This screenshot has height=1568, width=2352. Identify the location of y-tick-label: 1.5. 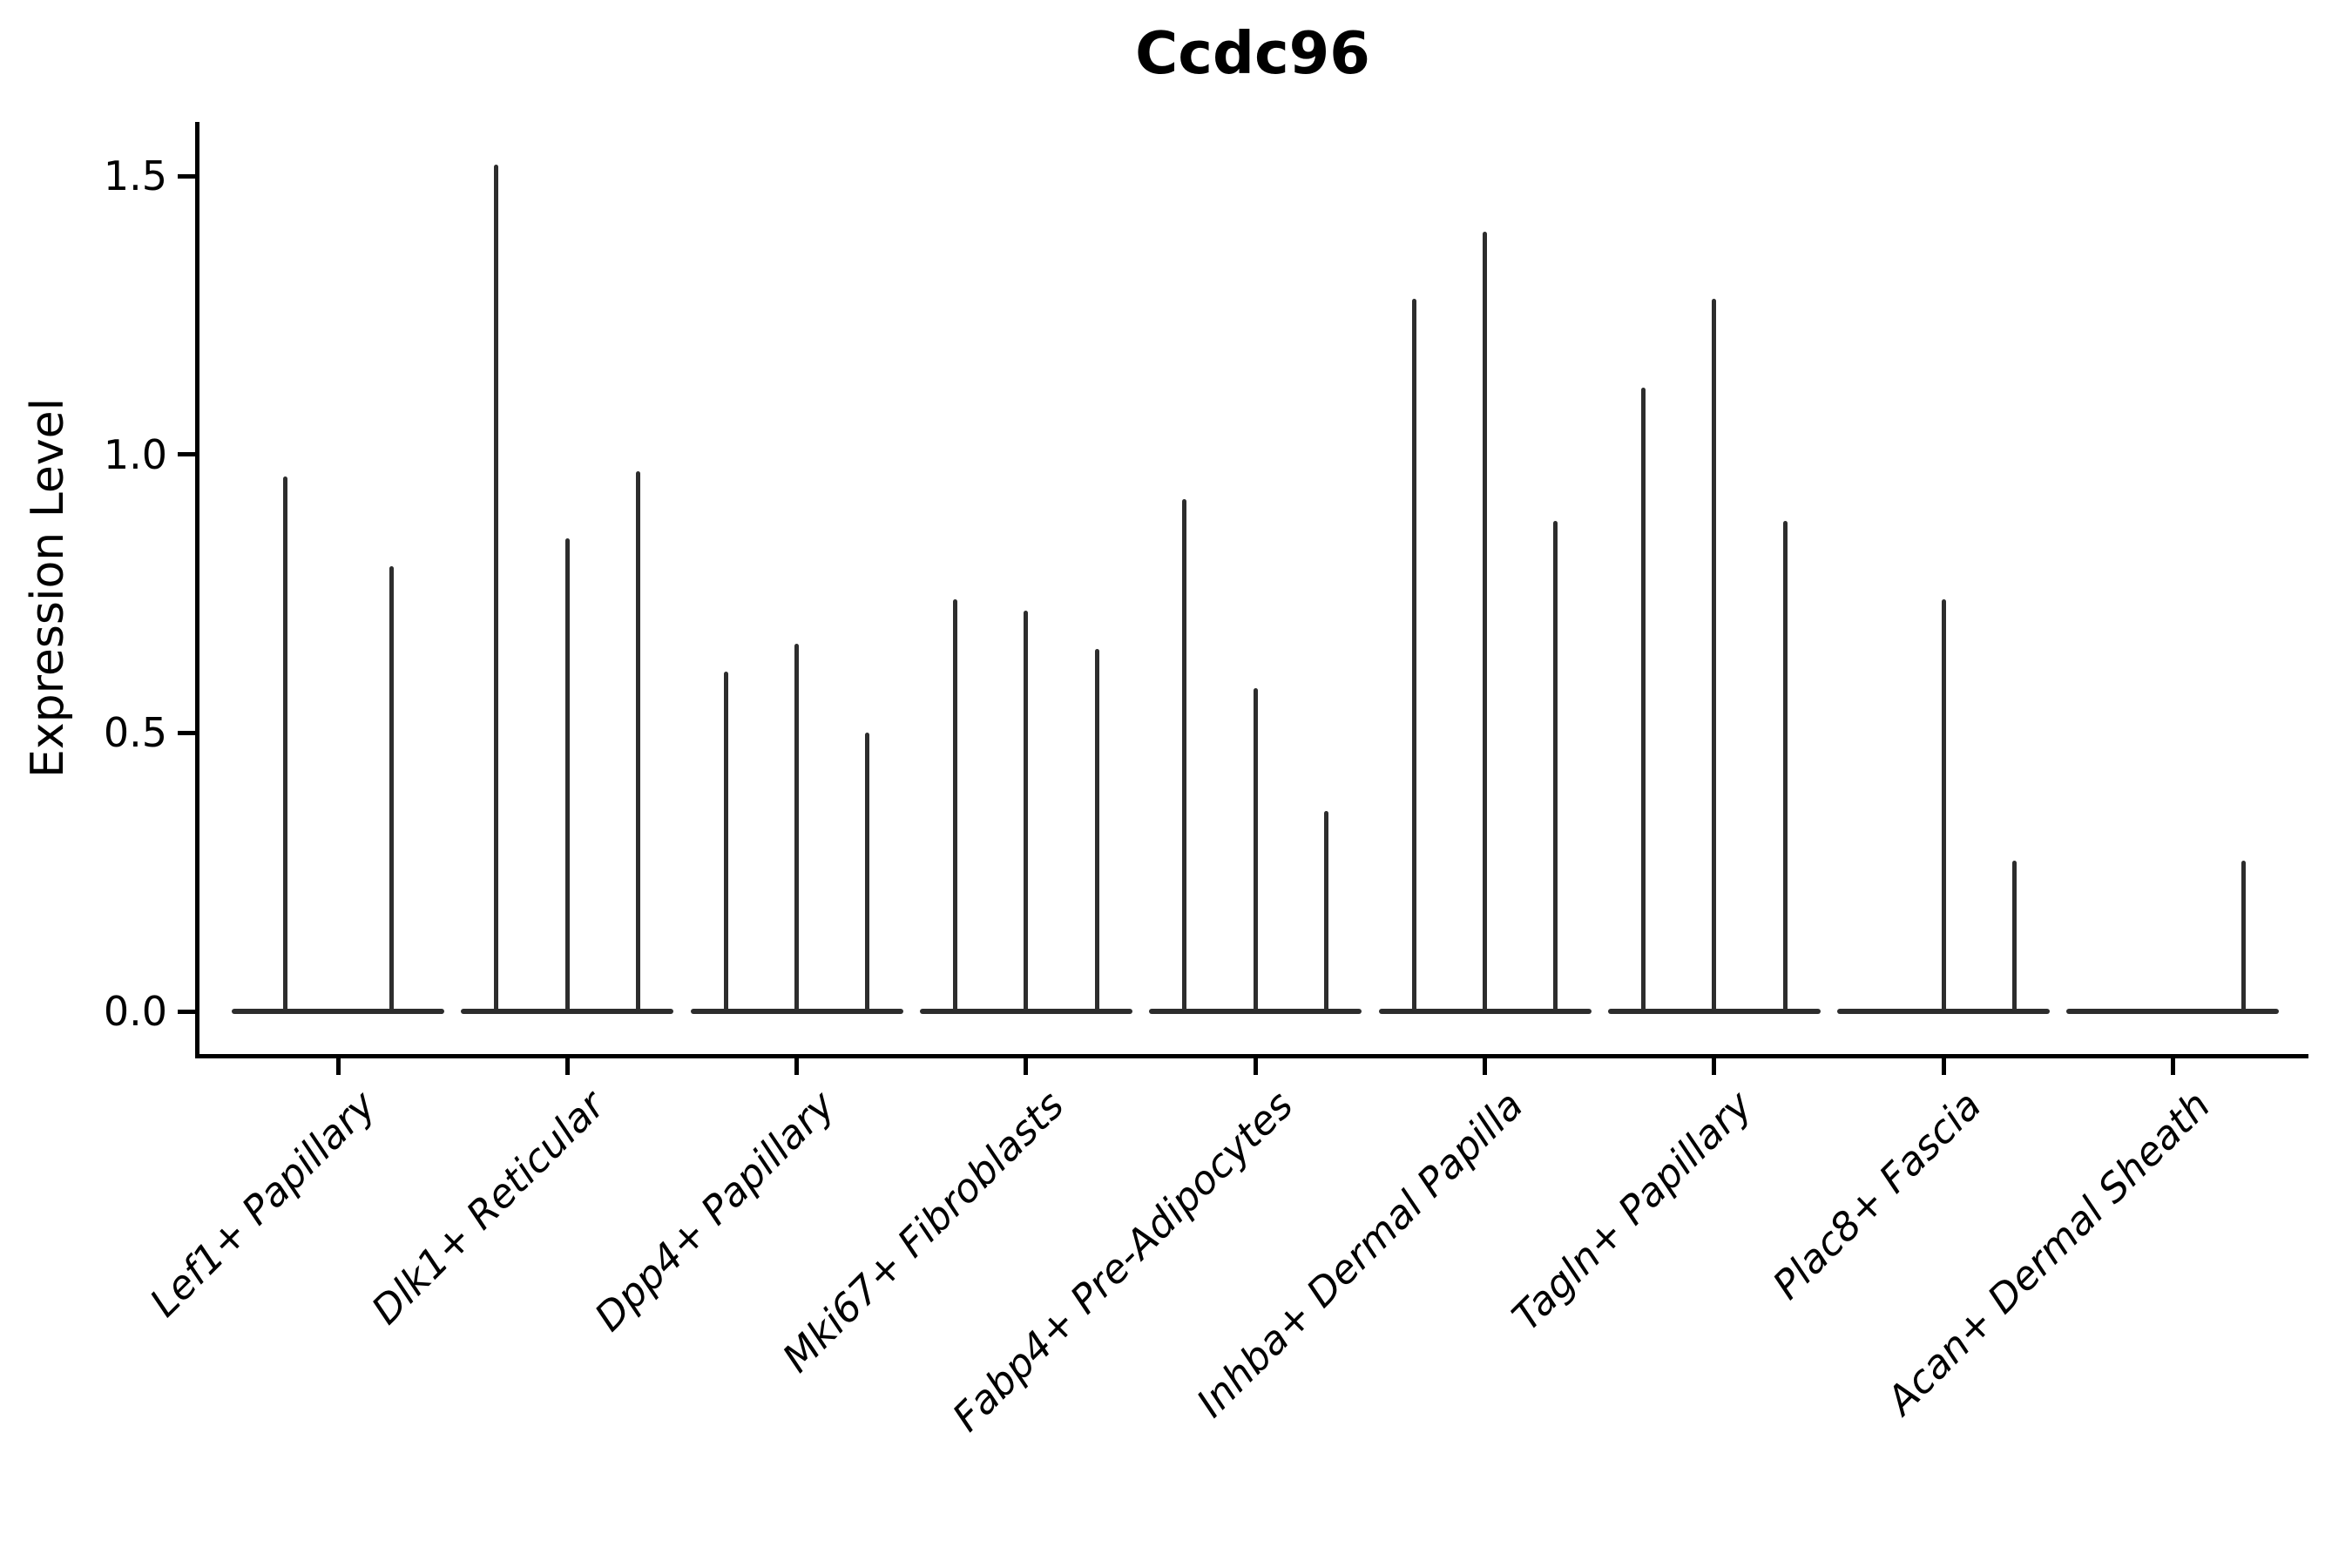
(135, 176).